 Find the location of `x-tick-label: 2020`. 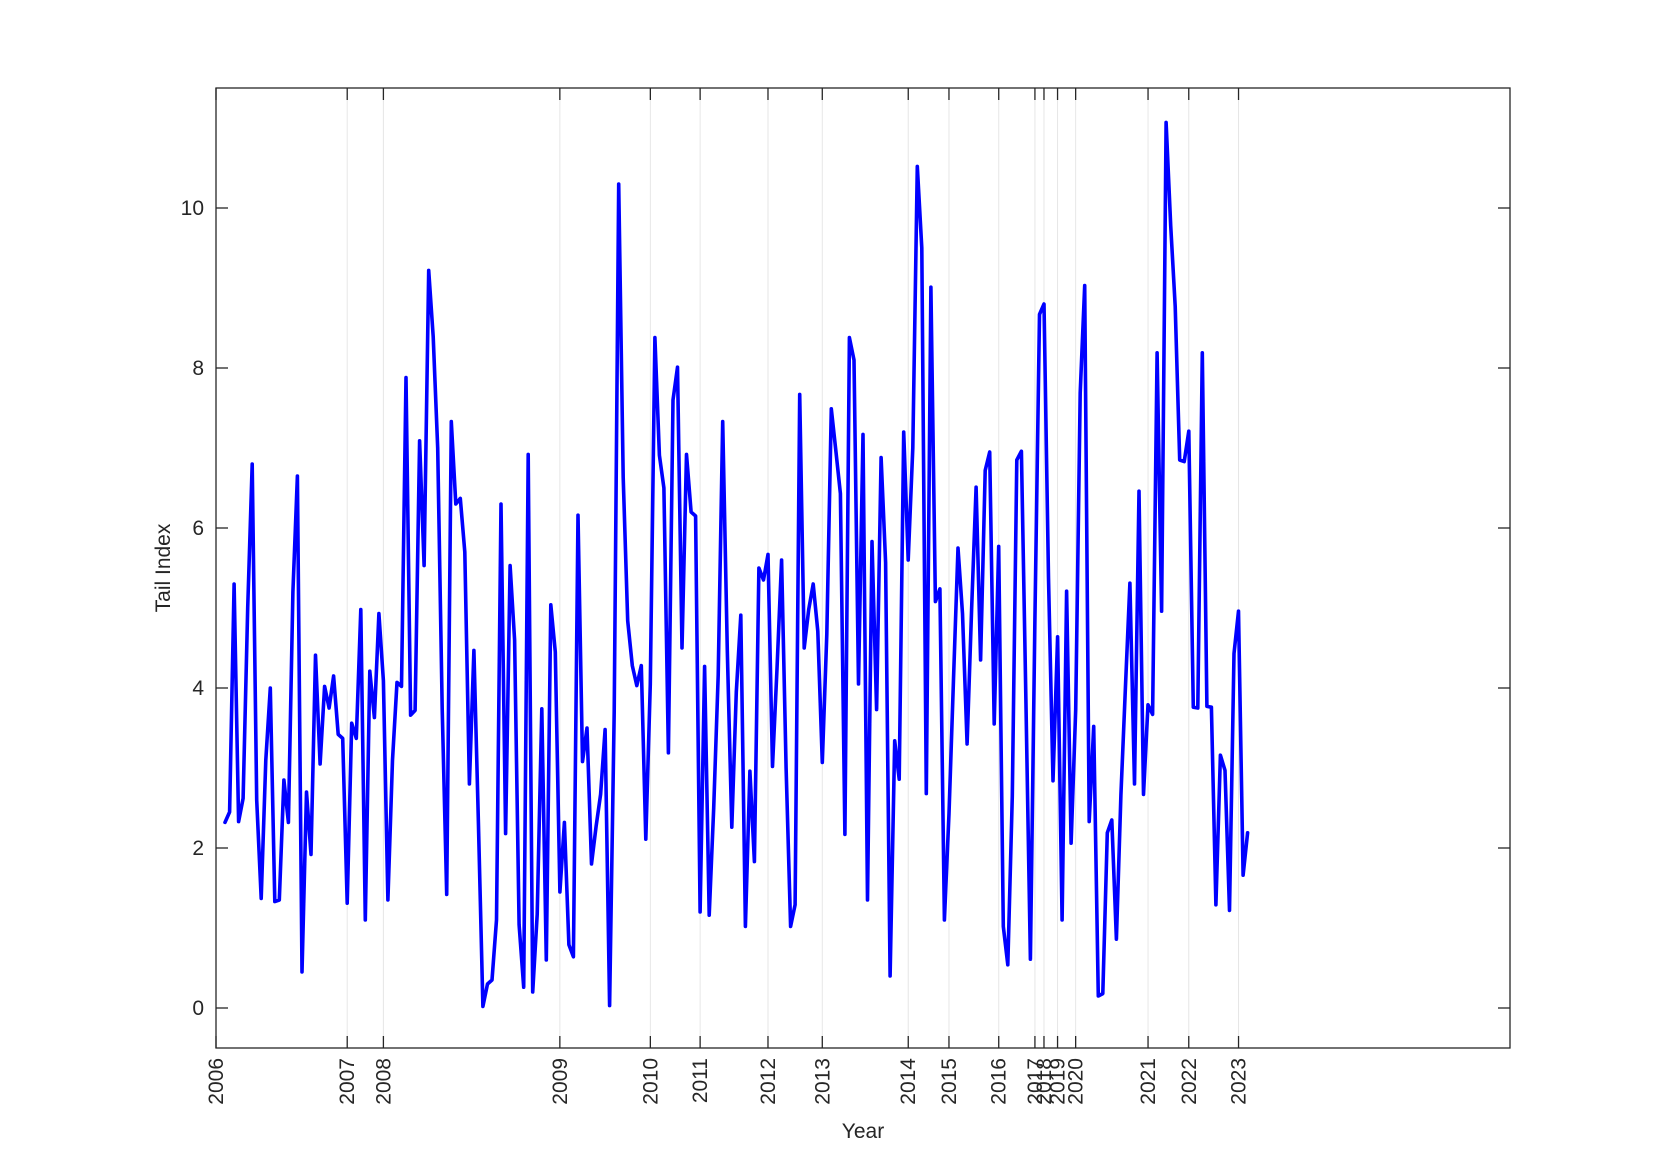

x-tick-label: 2020 is located at coordinates (1076, 1081).